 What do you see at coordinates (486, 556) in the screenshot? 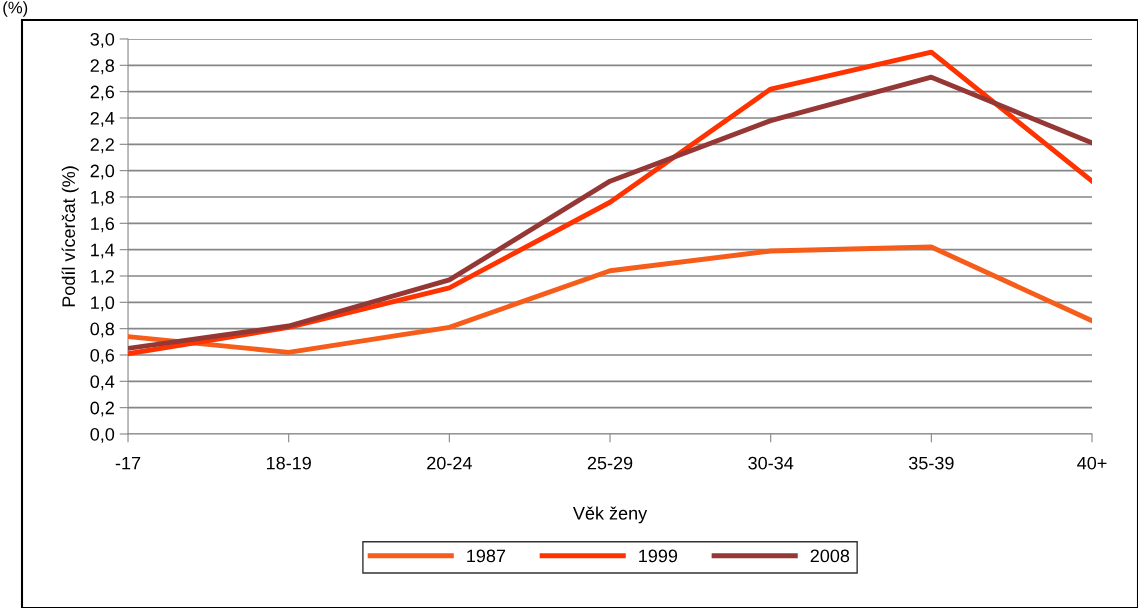
I see `legend-label: 1987` at bounding box center [486, 556].